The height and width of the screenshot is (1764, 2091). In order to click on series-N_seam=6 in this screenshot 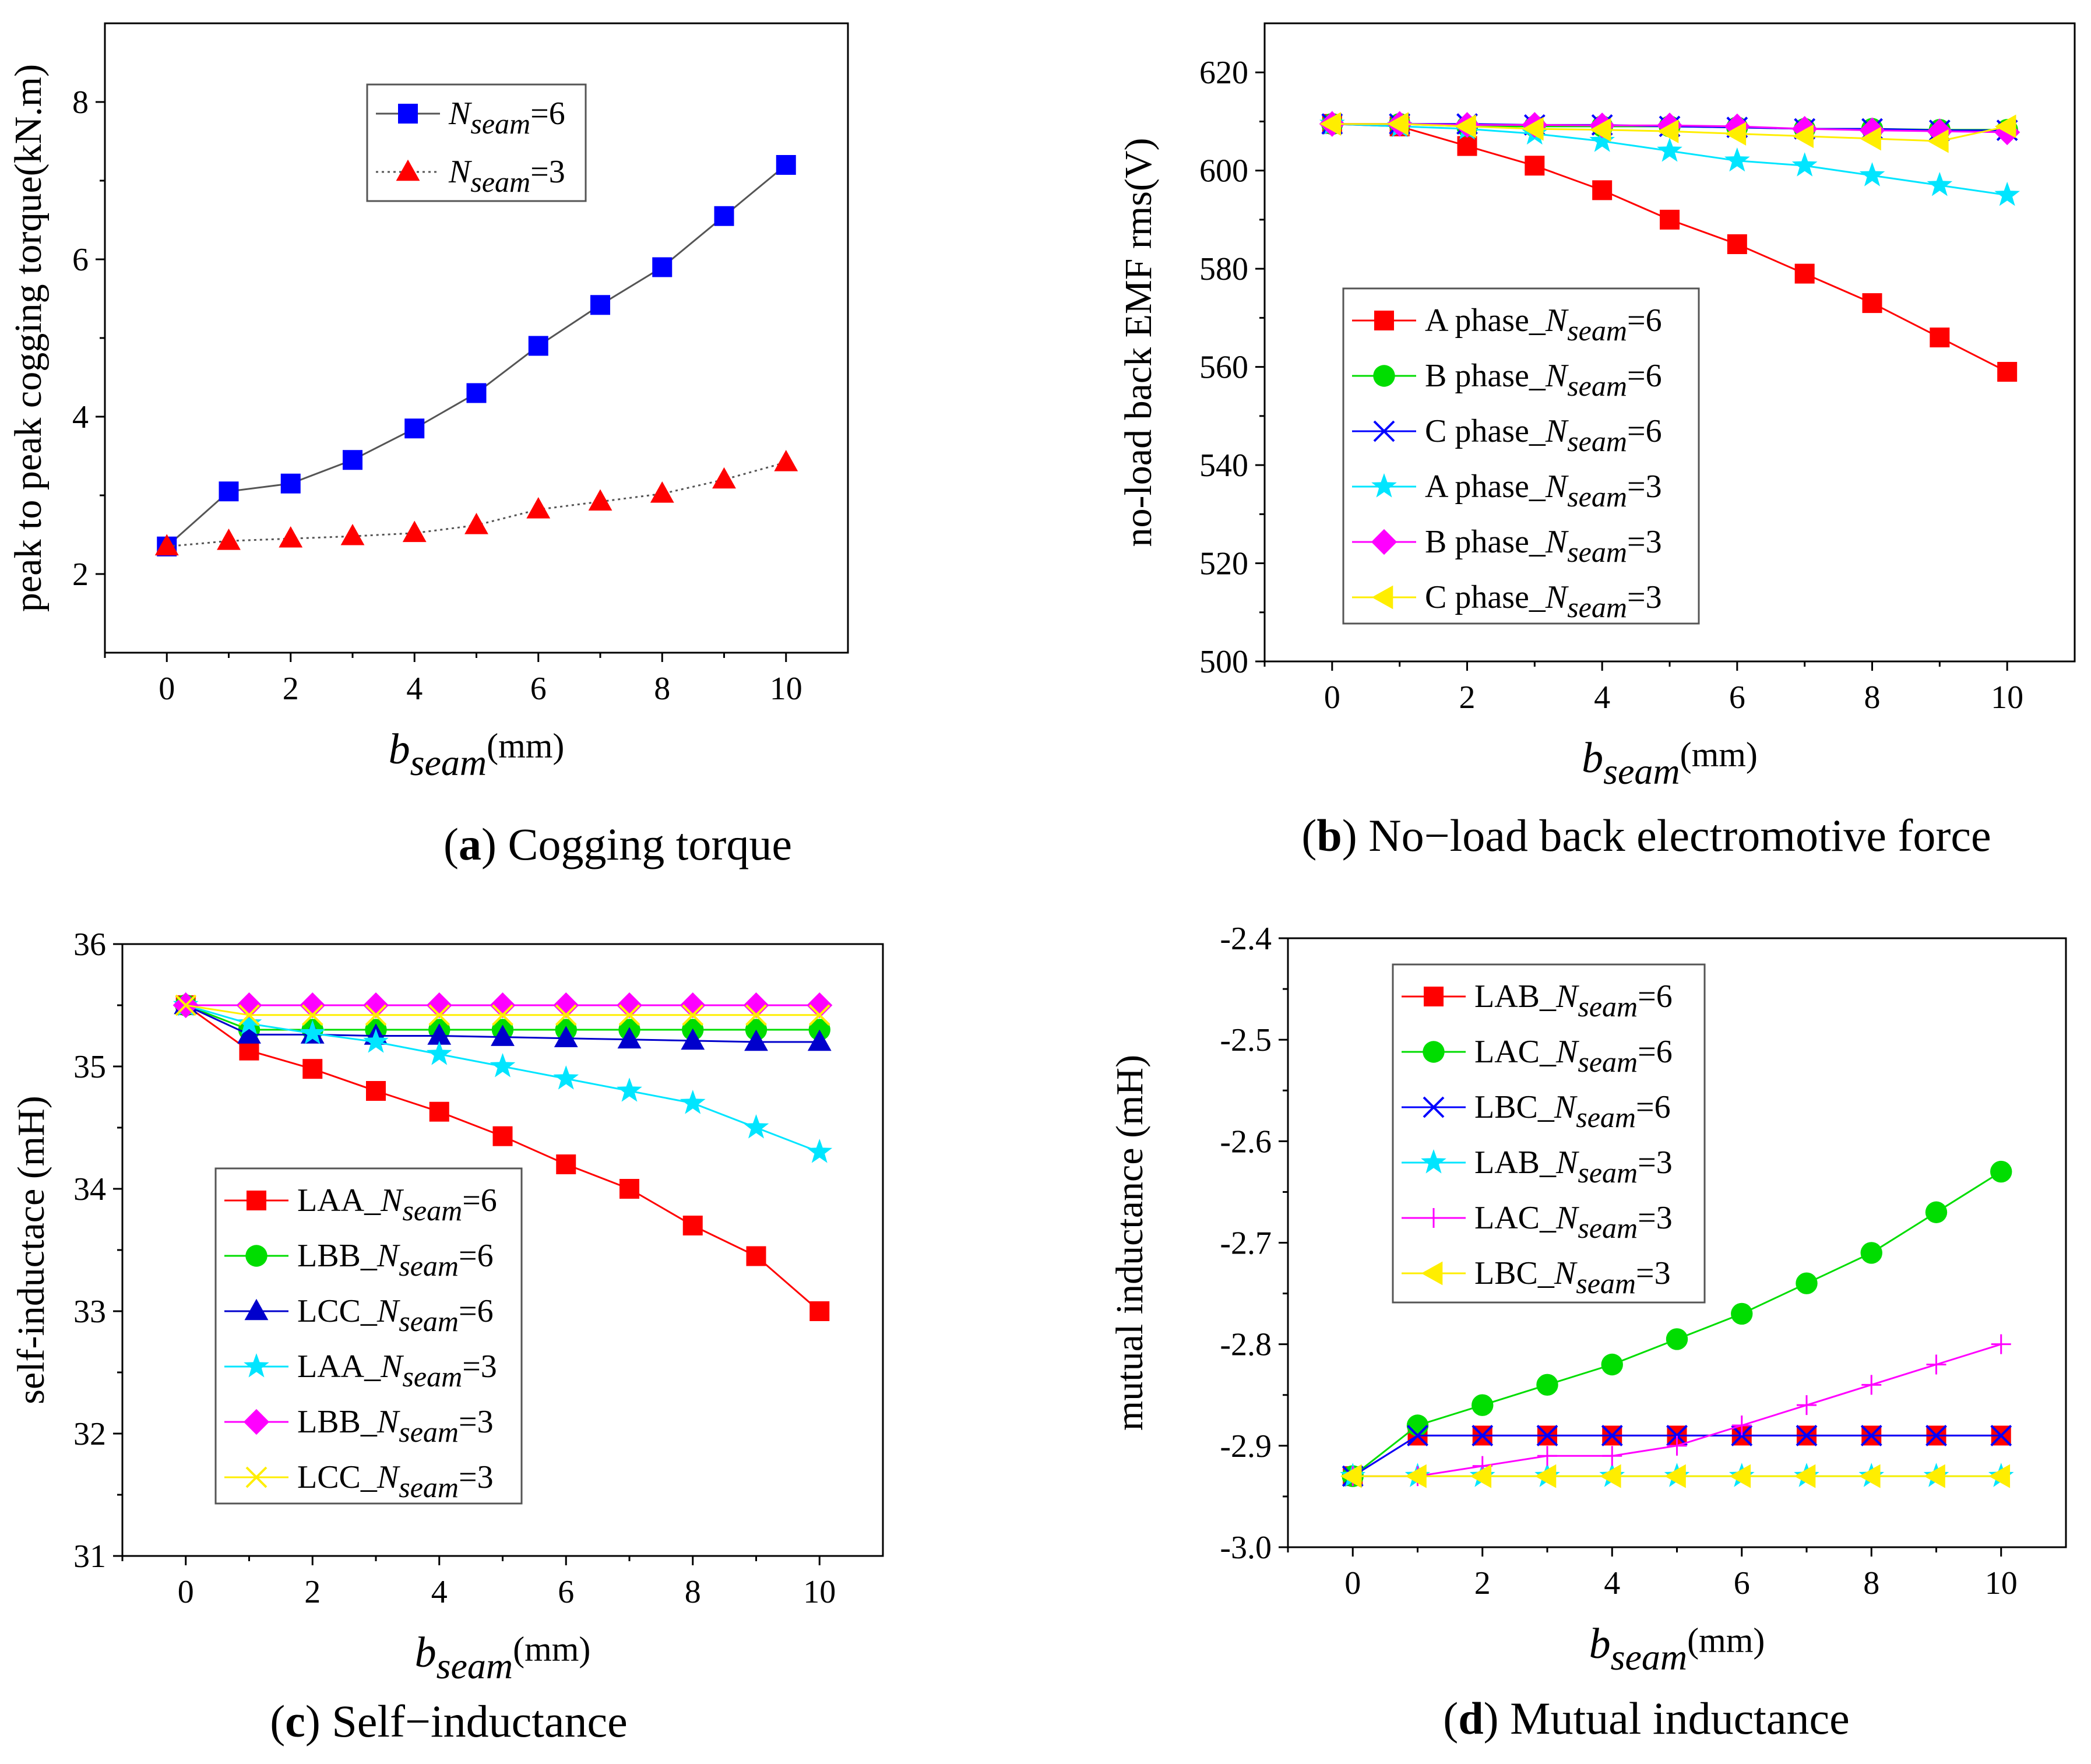, I will do `click(476, 356)`.